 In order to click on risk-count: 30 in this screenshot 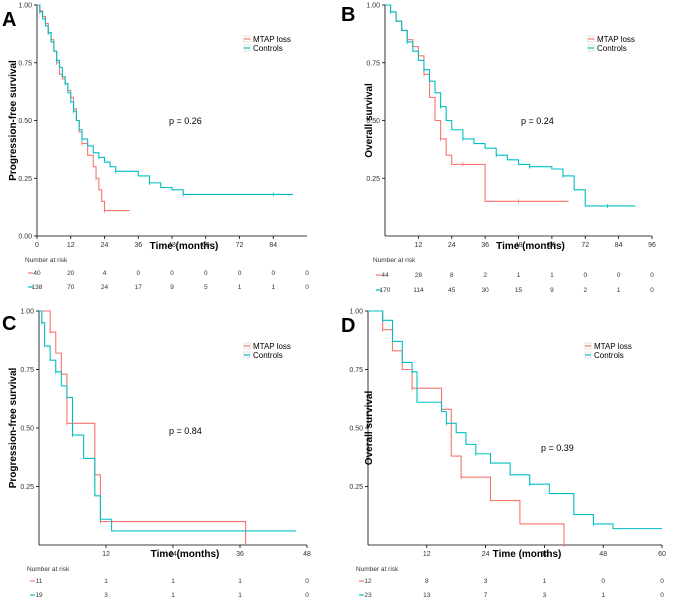, I will do `click(486, 290)`.